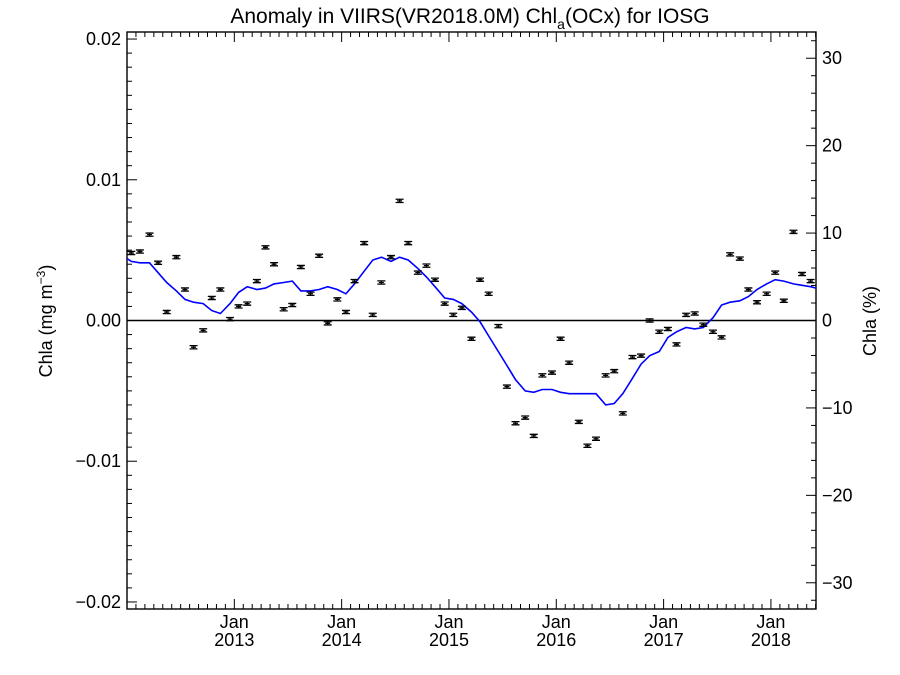  What do you see at coordinates (342, 640) in the screenshot?
I see `x-tick-label-year: 2014` at bounding box center [342, 640].